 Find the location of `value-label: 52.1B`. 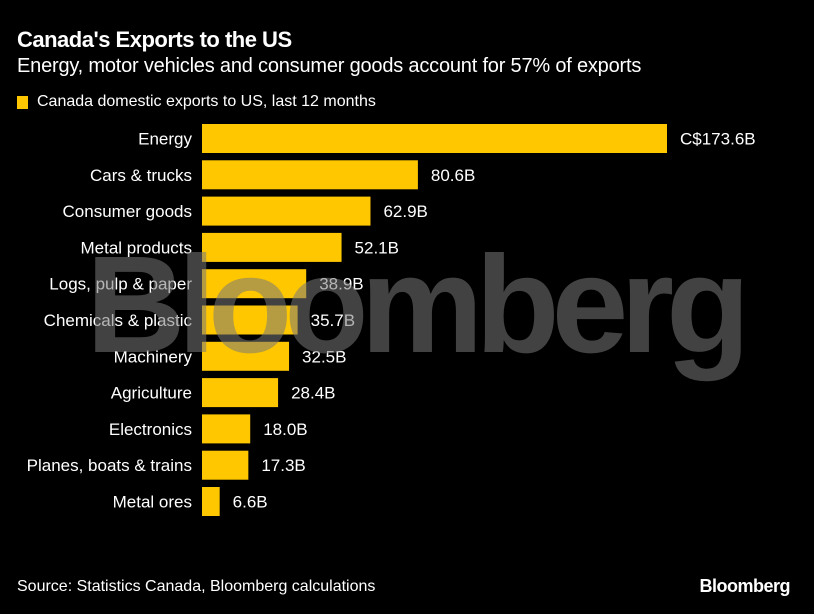

value-label: 52.1B is located at coordinates (377, 247).